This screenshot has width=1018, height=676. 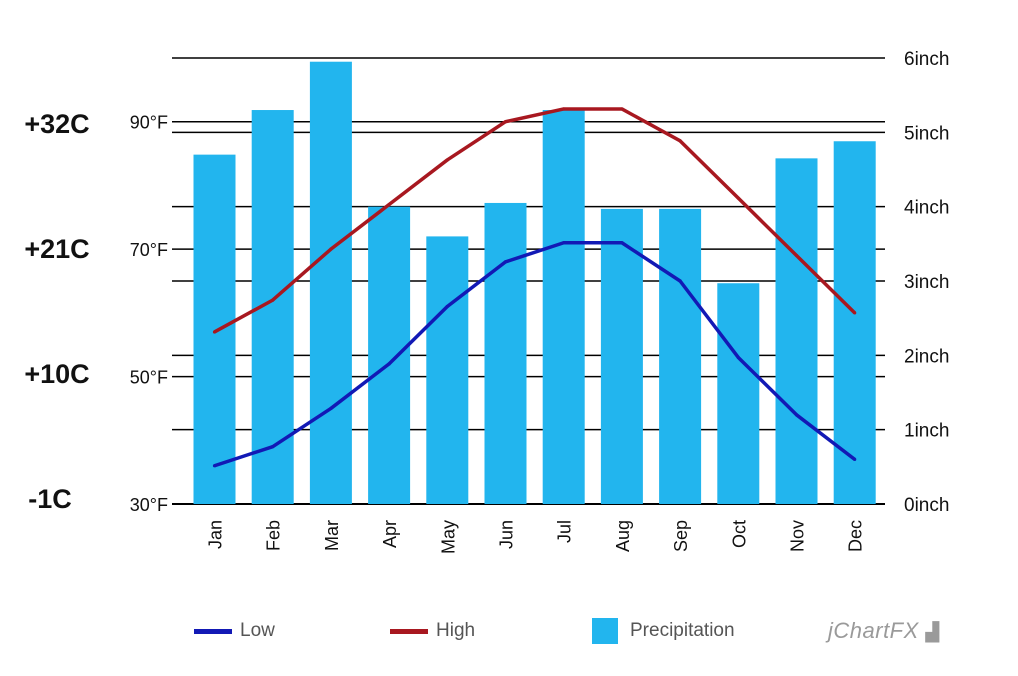 What do you see at coordinates (507, 534) in the screenshot?
I see `x-tick-jun: Jun` at bounding box center [507, 534].